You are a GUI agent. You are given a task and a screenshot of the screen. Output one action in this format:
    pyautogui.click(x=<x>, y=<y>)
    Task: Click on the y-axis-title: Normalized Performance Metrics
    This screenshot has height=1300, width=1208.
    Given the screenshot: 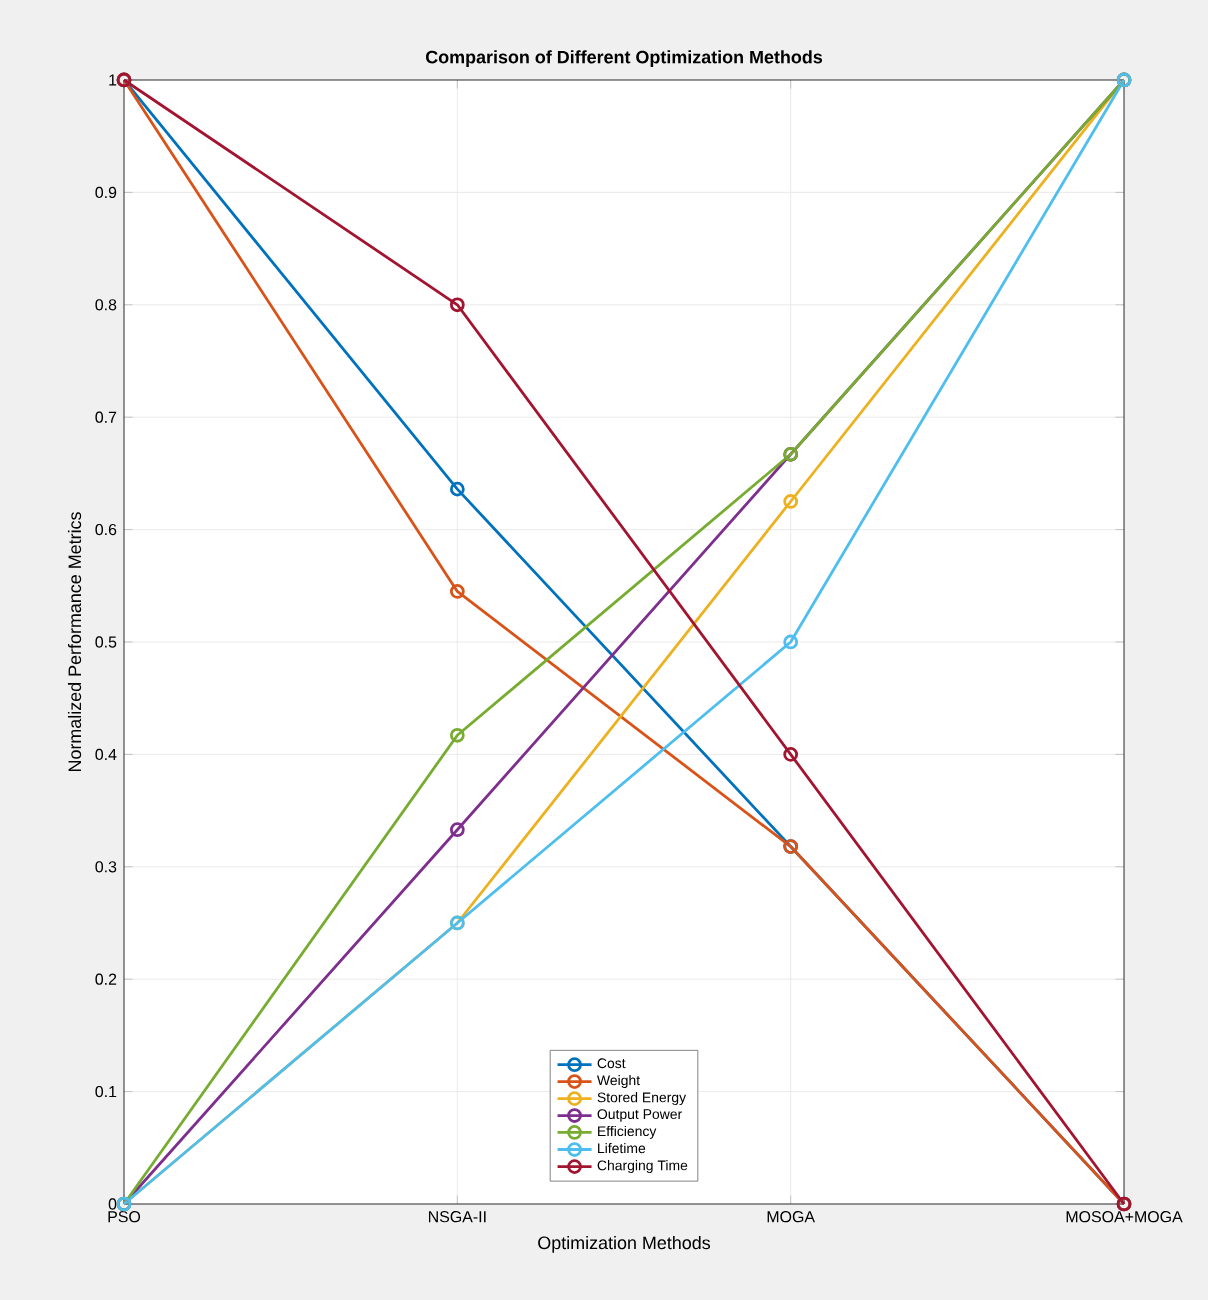 What is the action you would take?
    pyautogui.click(x=74, y=642)
    